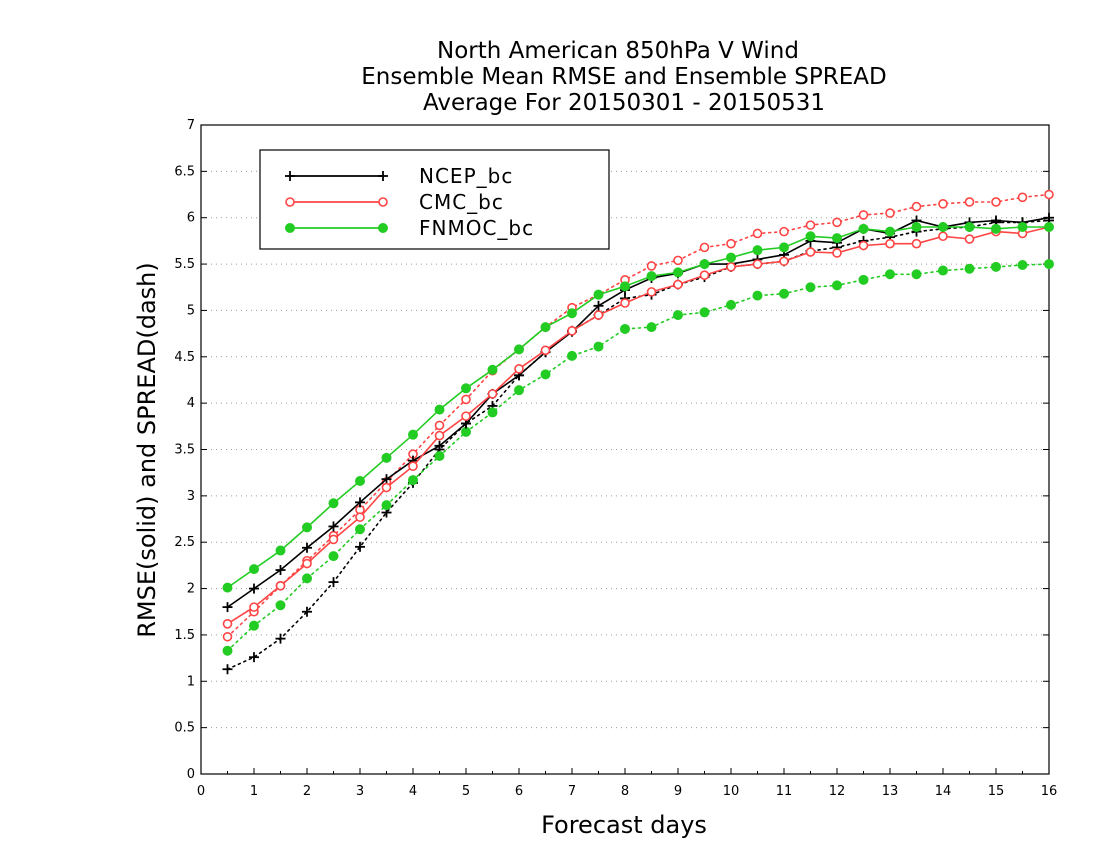 The image size is (1100, 854). I want to click on x-tick-label-1: 1, so click(254, 791).